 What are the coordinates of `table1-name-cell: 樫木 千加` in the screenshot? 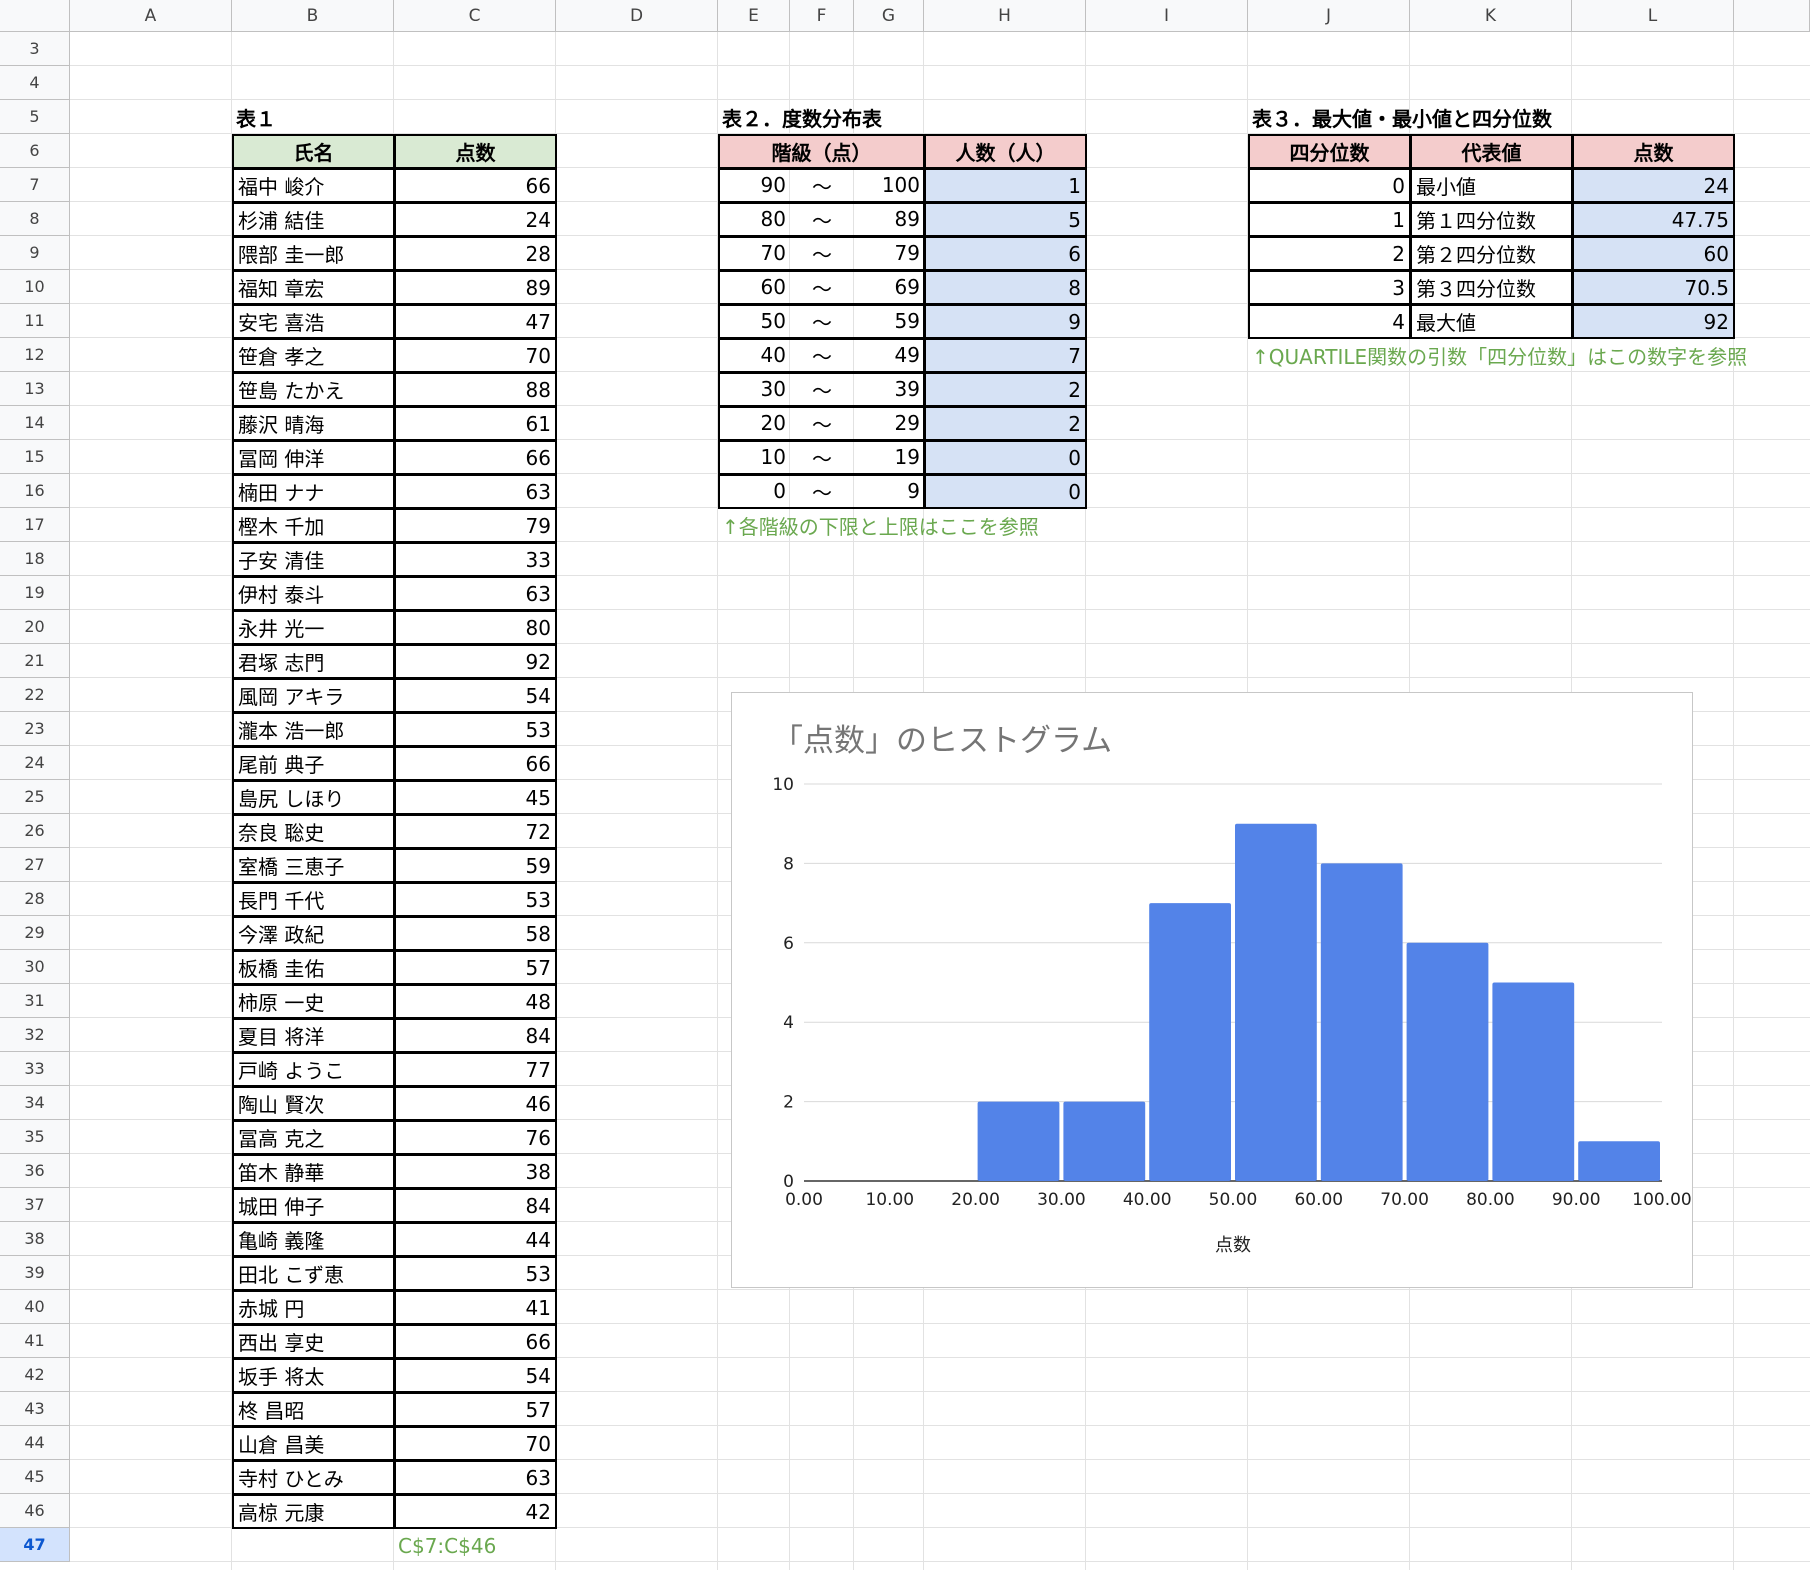 It's located at (313, 525).